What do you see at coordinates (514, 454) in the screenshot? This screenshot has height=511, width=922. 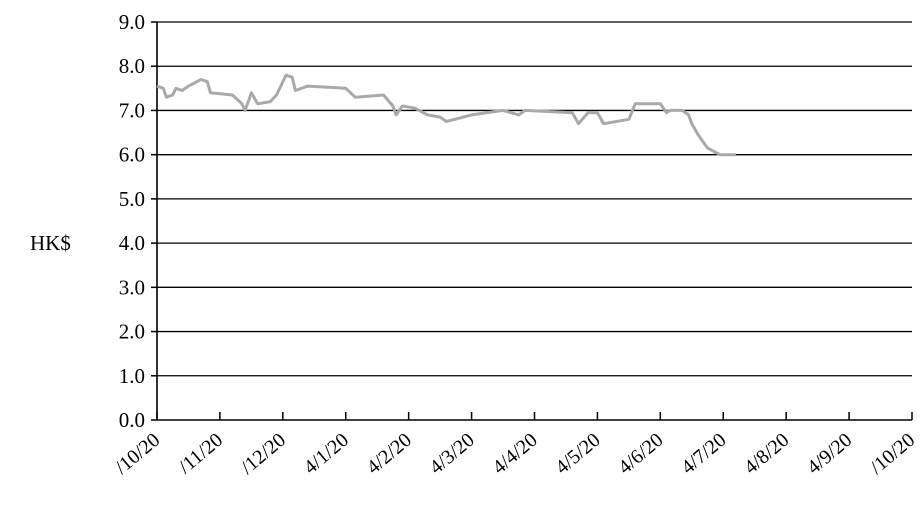 I see `x-tick-label: 4/4/20` at bounding box center [514, 454].